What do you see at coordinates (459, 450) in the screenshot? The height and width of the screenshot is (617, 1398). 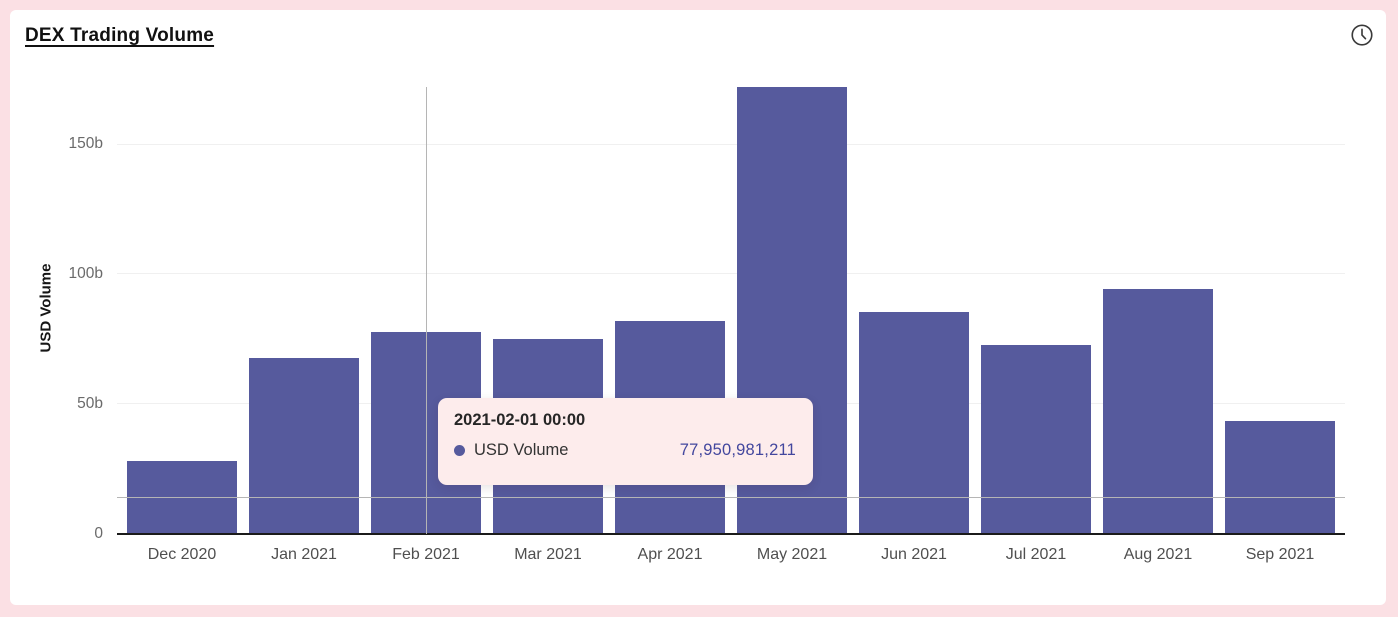 I see `series-dot-icon` at bounding box center [459, 450].